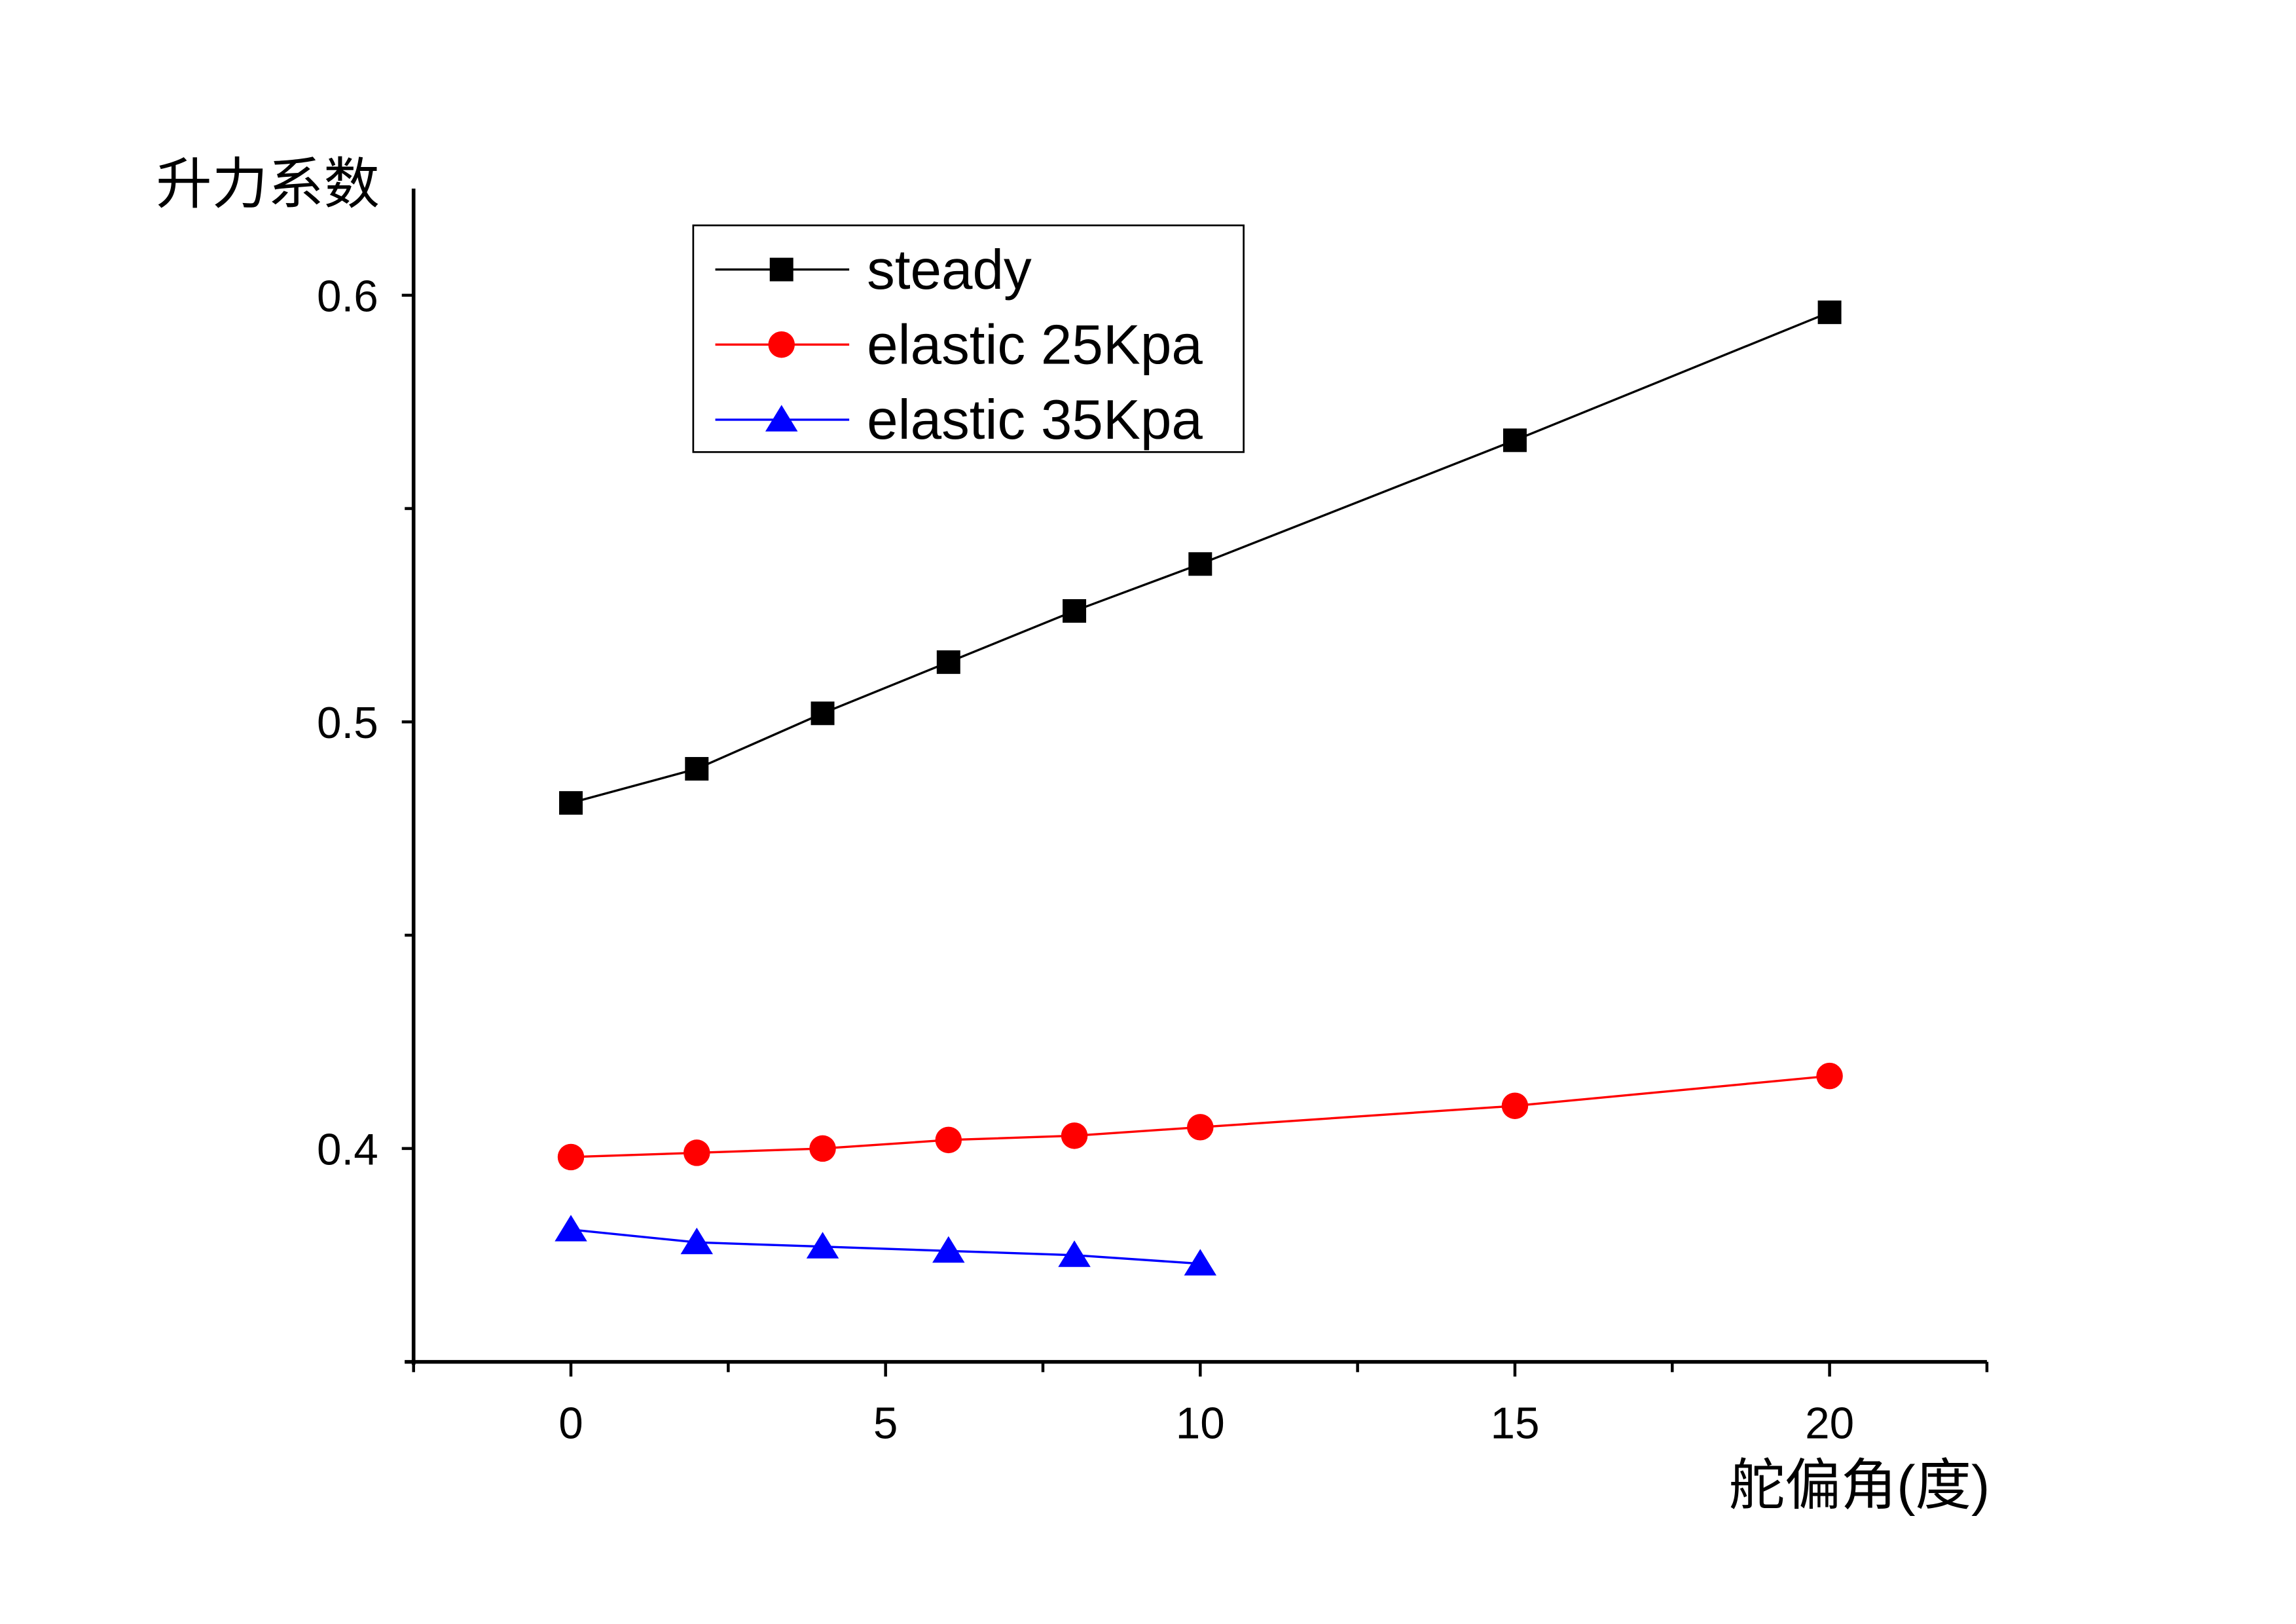  I want to click on series-elastic-35kpa, so click(886, 1245).